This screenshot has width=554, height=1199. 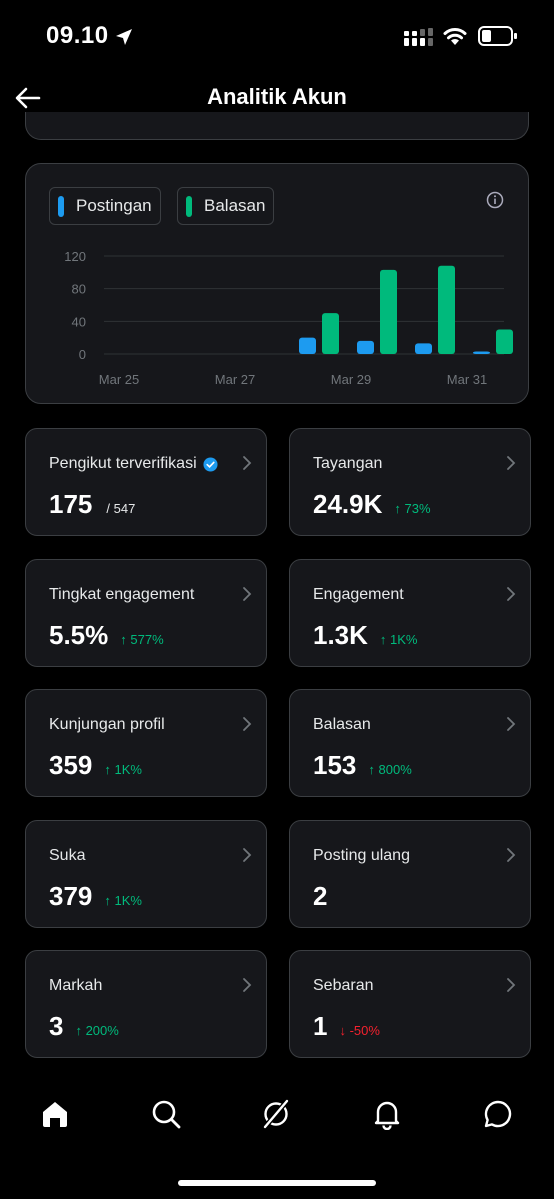 What do you see at coordinates (121, 508) in the screenshot?
I see `stat-total: / 547` at bounding box center [121, 508].